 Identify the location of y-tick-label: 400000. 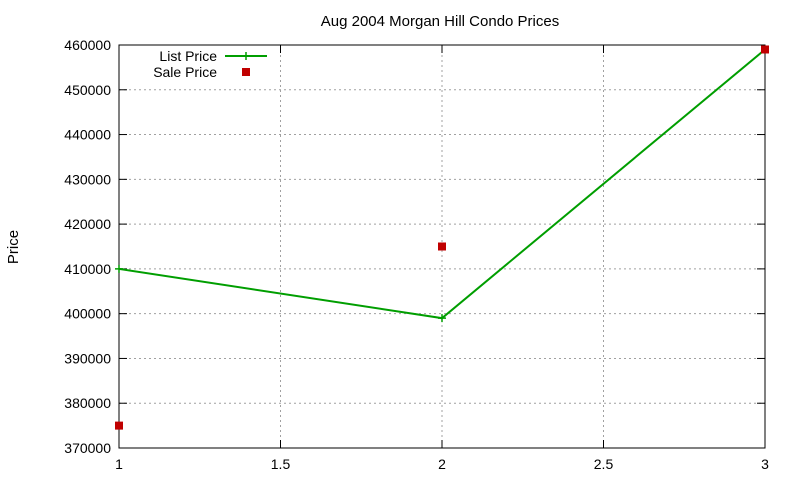
(87, 314).